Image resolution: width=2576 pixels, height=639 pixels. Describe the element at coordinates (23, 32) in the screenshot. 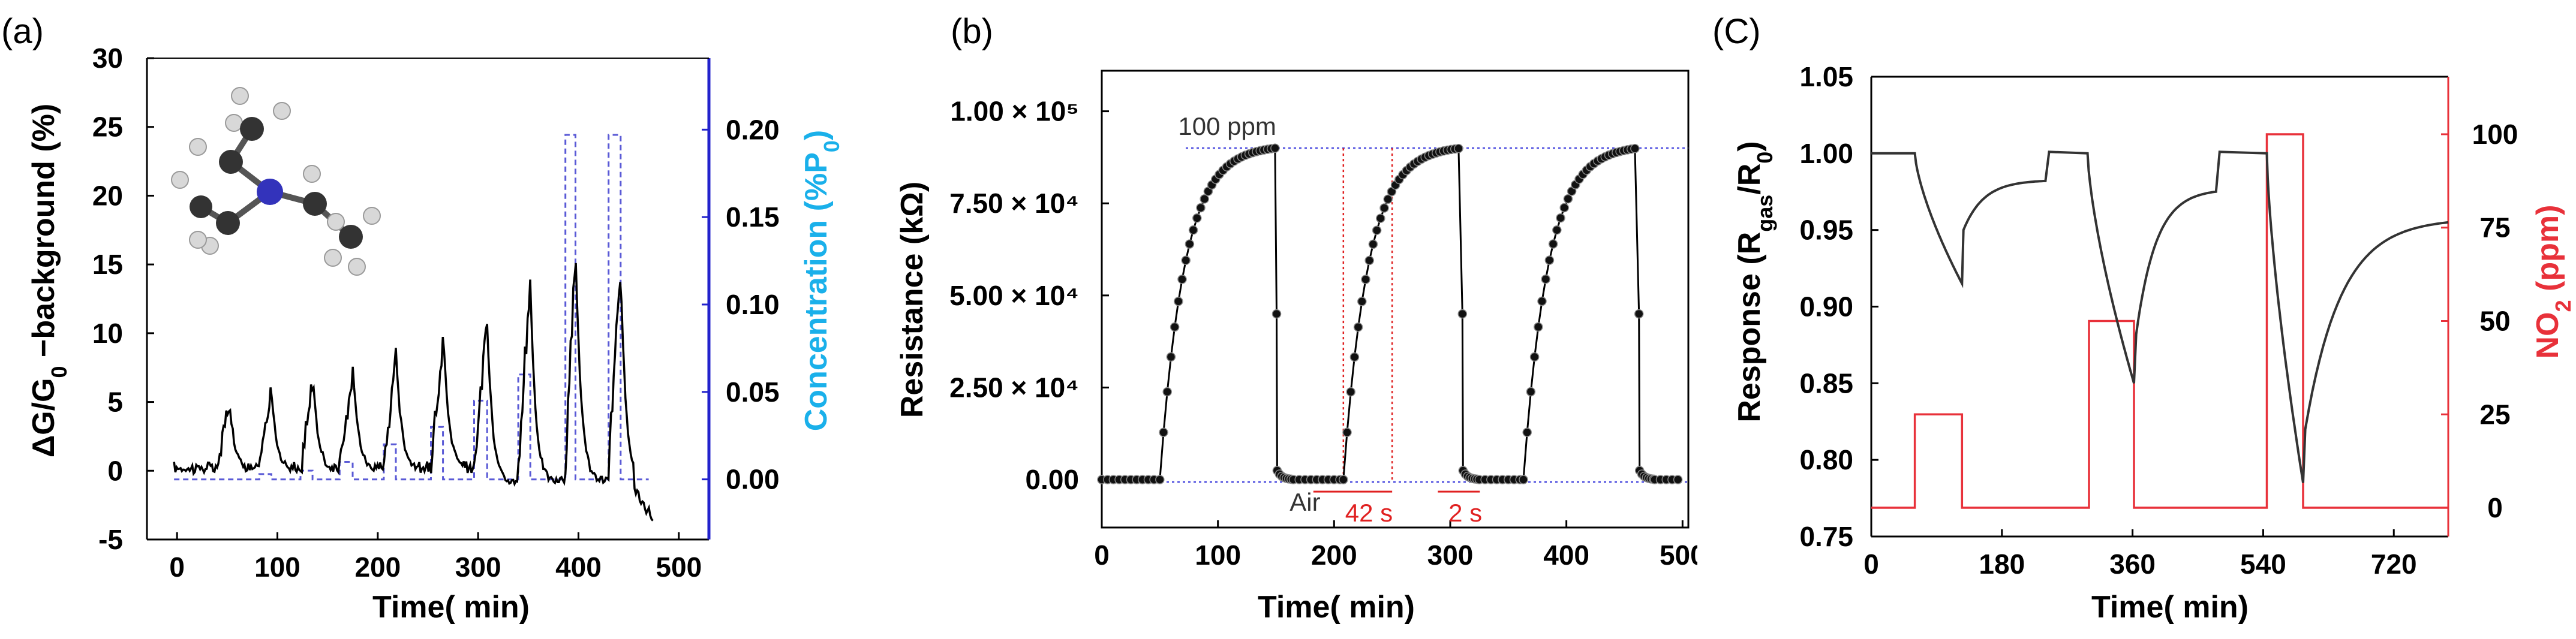

I see `panel-label-a: (a)` at that location.